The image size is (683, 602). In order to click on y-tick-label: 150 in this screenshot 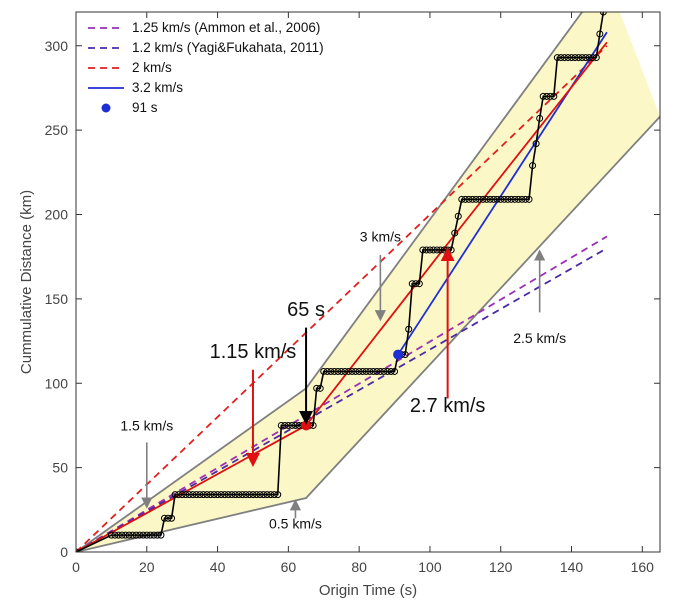, I will do `click(57, 299)`.